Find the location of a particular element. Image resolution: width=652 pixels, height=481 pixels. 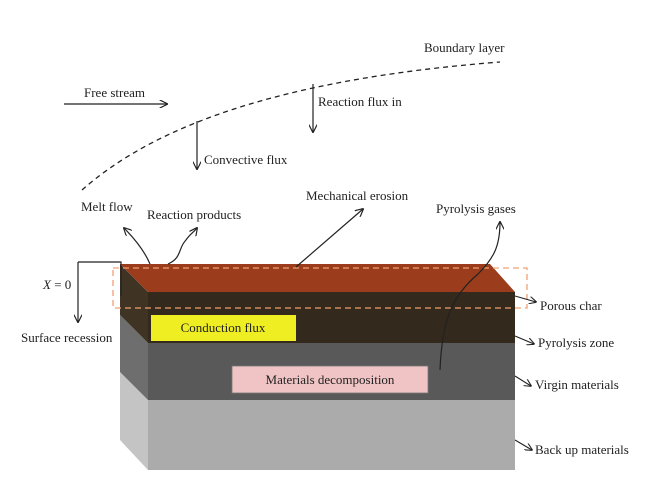

melt-flow-label: Melt flow is located at coordinates (107, 206).